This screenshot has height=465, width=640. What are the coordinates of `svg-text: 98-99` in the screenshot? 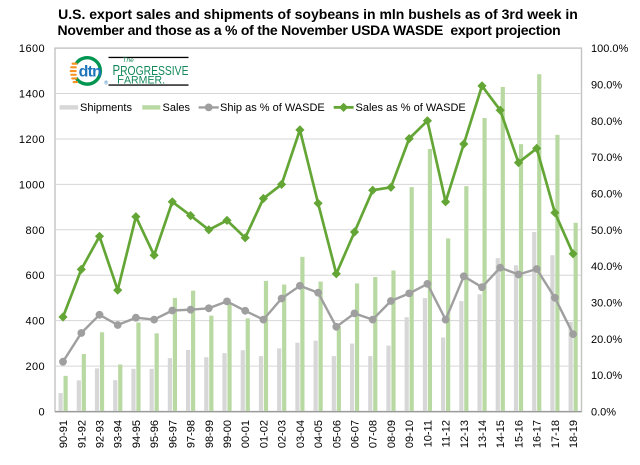 It's located at (210, 434).